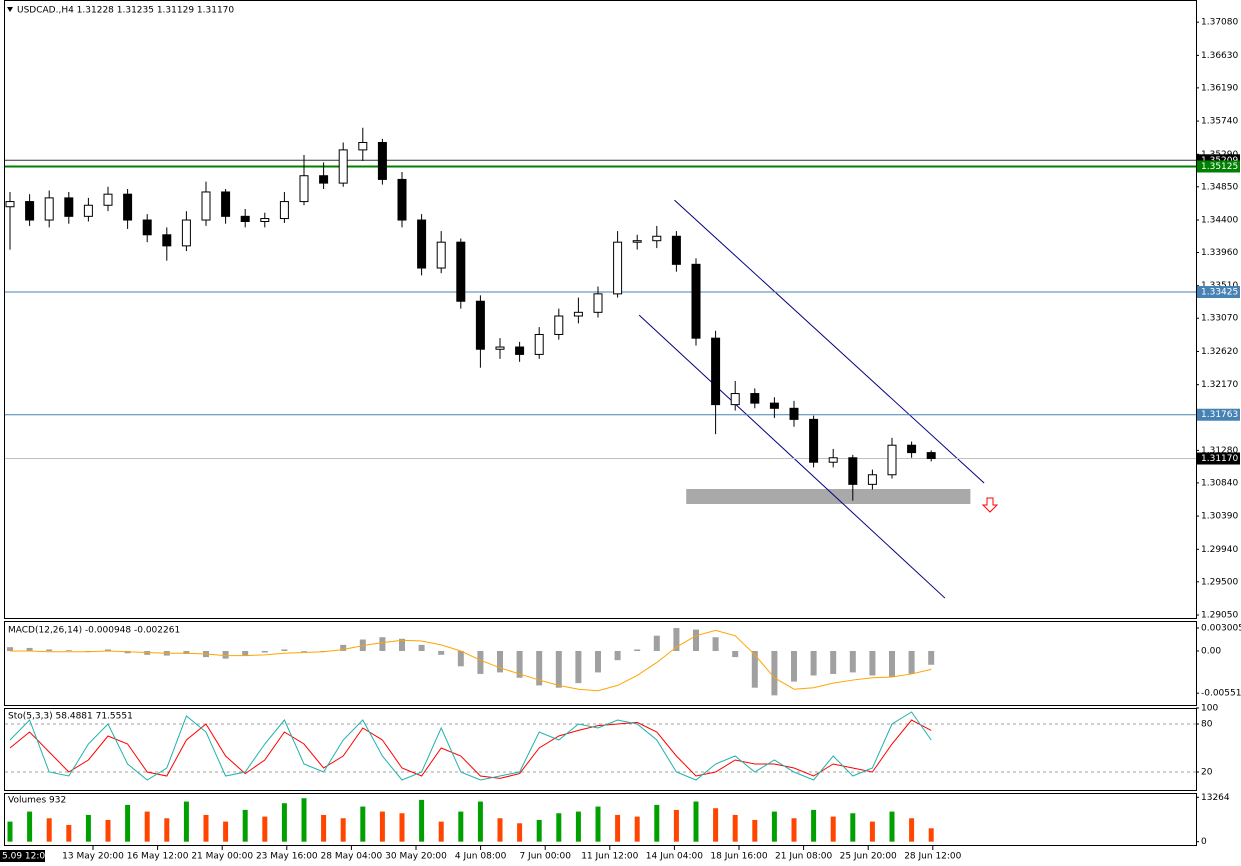  Describe the element at coordinates (1219, 385) in the screenshot. I see `y-tick-label: 1.32170` at that location.